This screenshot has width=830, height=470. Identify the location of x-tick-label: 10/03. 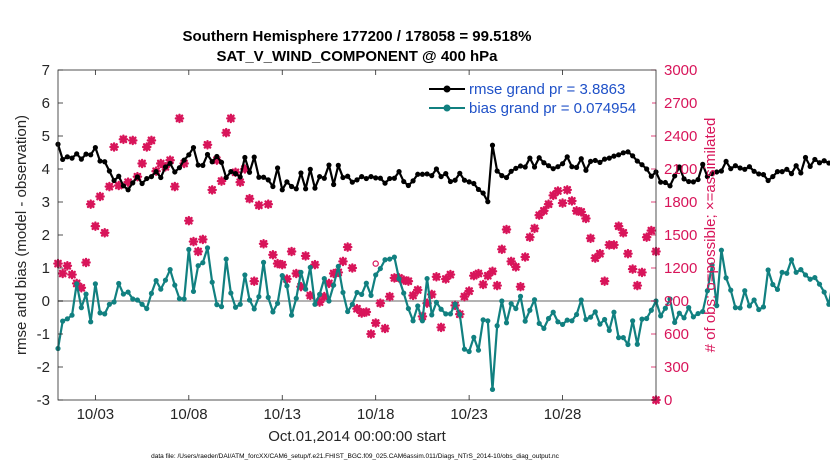
(96, 414).